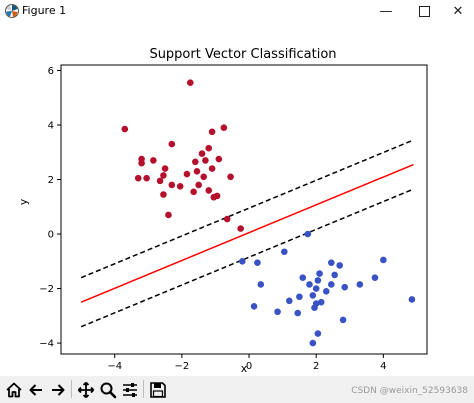 The image size is (474, 403). Describe the element at coordinates (316, 366) in the screenshot. I see `x-tick-label: 2` at that location.